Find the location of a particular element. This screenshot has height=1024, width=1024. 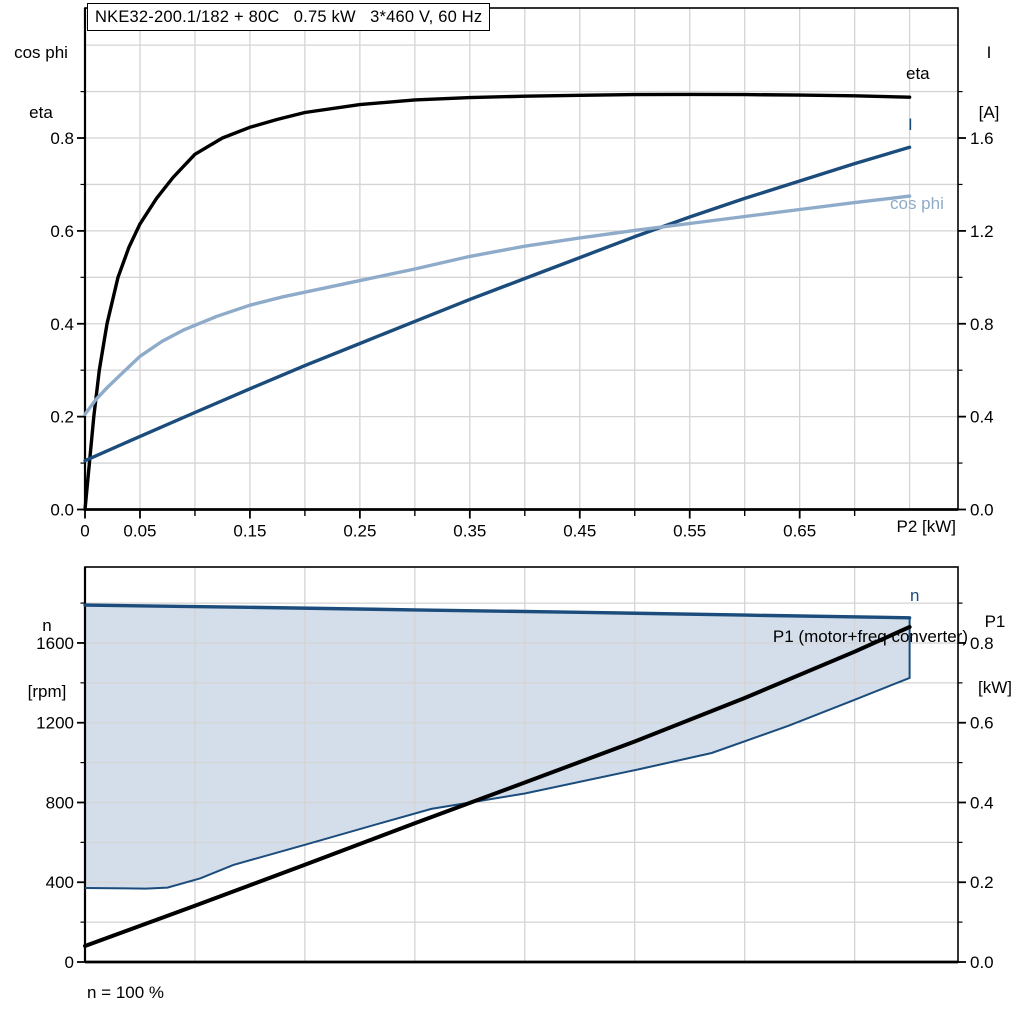

series-label-cos-phi: cos phi is located at coordinates (917, 203).